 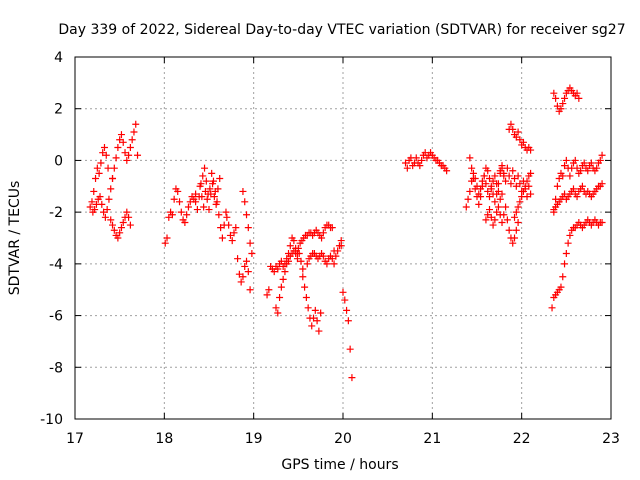 What do you see at coordinates (56, 317) in the screenshot?
I see `y-tick-label: -6` at bounding box center [56, 317].